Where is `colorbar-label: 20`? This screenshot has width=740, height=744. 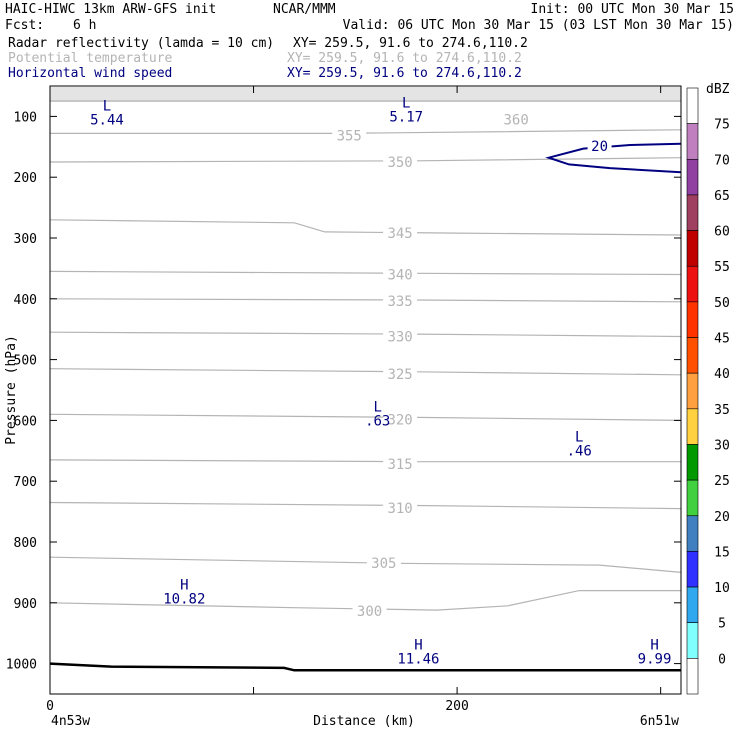 colorbar-label: 20 is located at coordinates (722, 517).